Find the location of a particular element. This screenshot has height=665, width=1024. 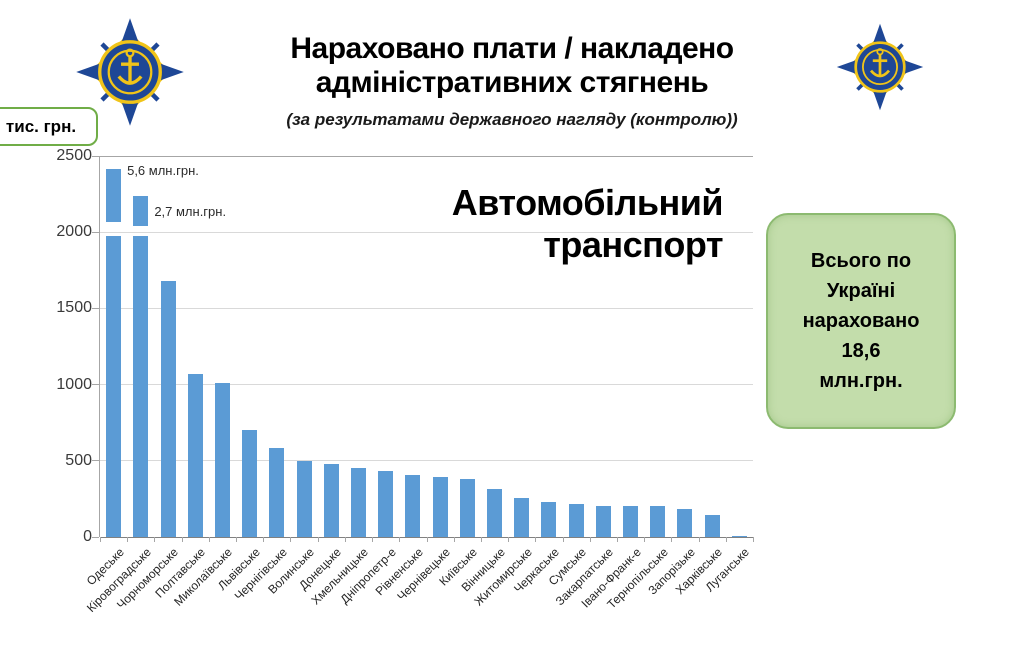

bar-Запорізьке is located at coordinates (685, 523).